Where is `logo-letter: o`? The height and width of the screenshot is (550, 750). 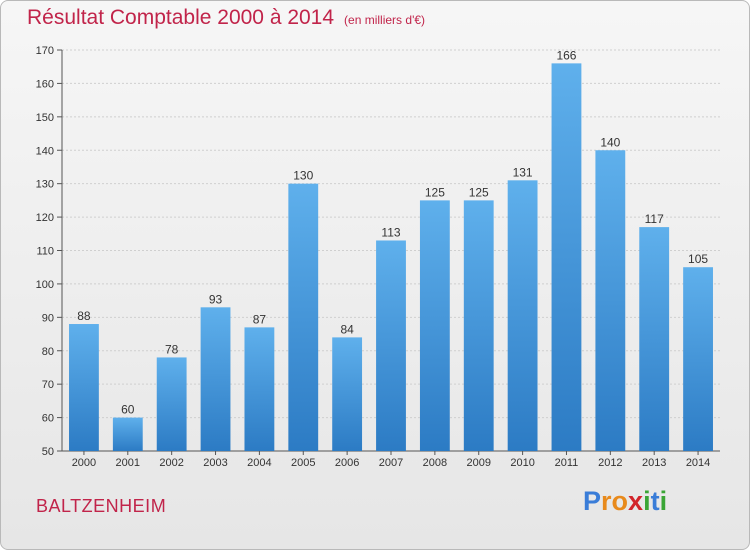 logo-letter: o is located at coordinates (620, 501).